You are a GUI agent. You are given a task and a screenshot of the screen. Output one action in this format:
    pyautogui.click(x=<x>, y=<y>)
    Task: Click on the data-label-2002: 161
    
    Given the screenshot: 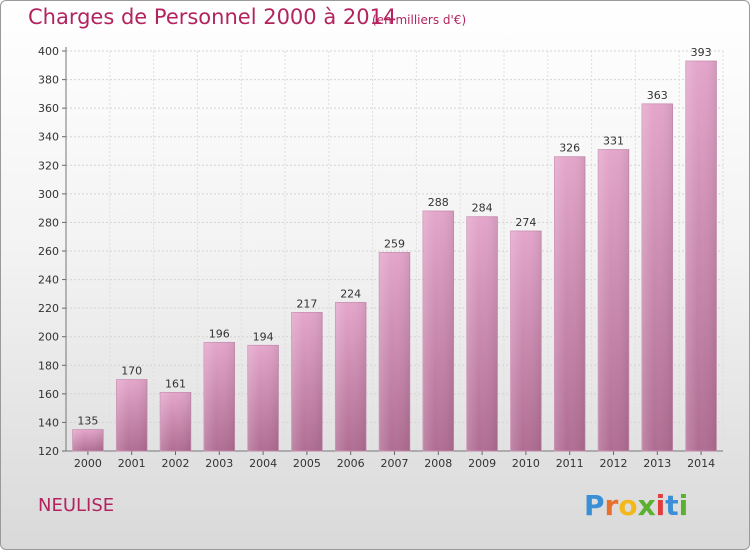 What is the action you would take?
    pyautogui.click(x=175, y=383)
    